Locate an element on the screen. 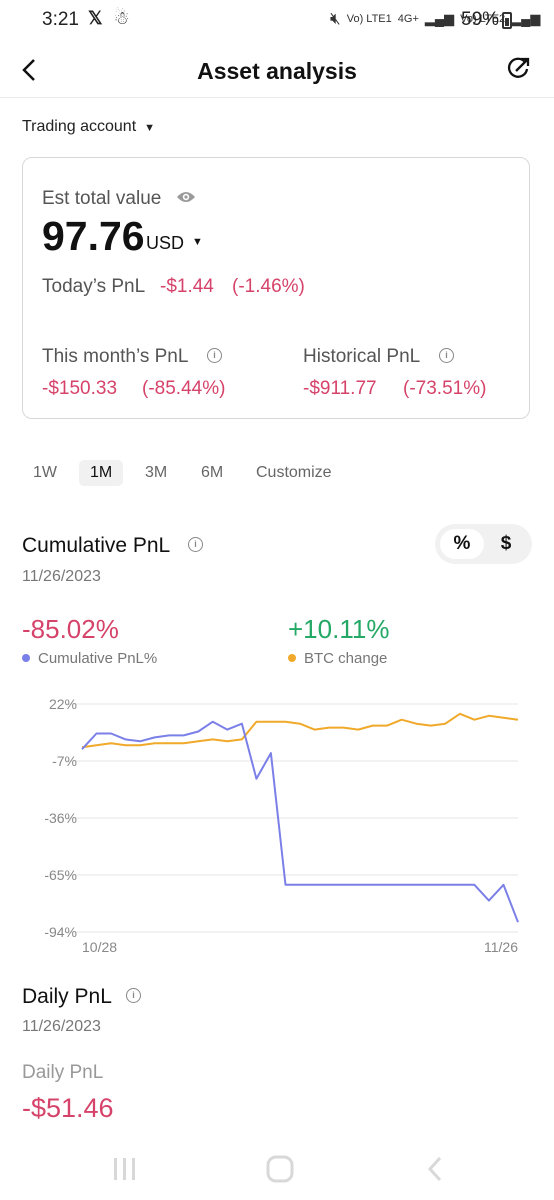 This screenshot has width=554, height=1200. month-pnl-percent: (-85.44%) is located at coordinates (184, 388).